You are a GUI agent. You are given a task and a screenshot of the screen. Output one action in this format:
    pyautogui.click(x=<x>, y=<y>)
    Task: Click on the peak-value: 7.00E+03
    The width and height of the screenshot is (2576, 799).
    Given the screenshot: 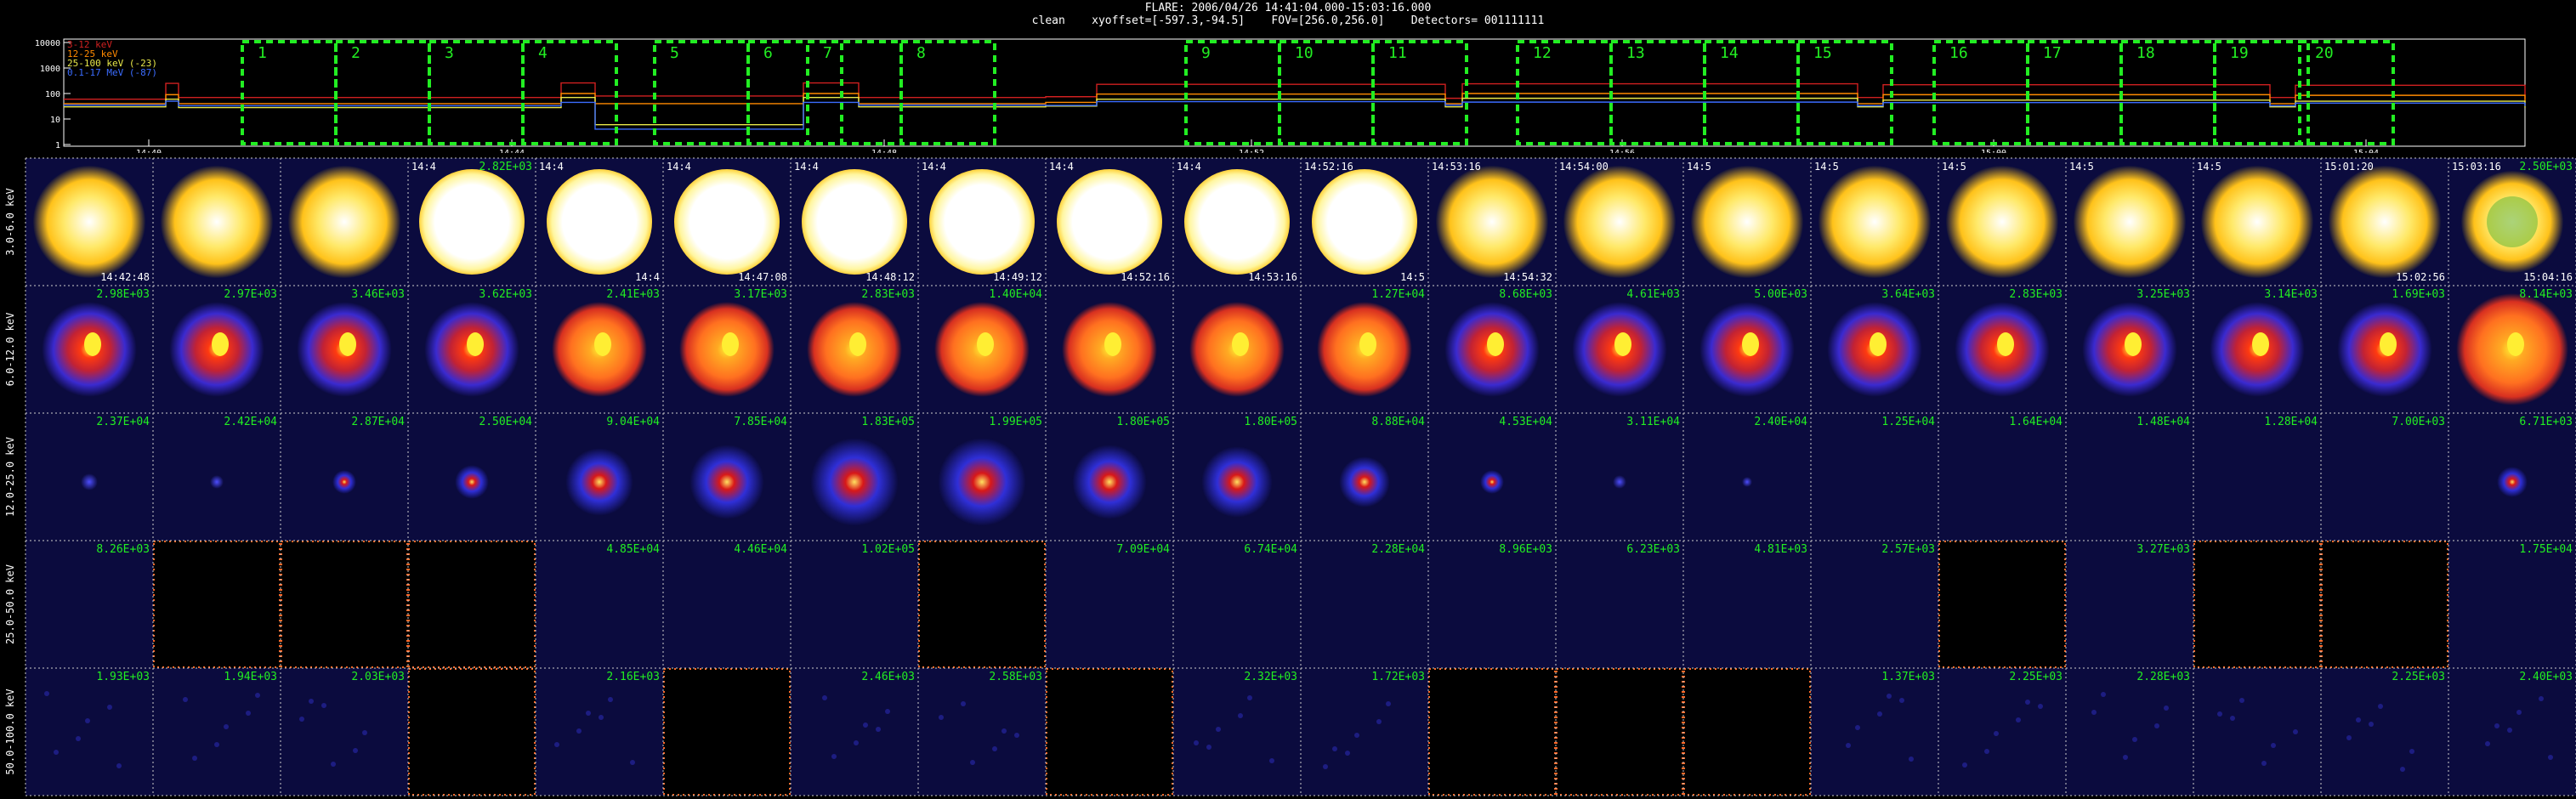 What is the action you would take?
    pyautogui.click(x=2418, y=422)
    